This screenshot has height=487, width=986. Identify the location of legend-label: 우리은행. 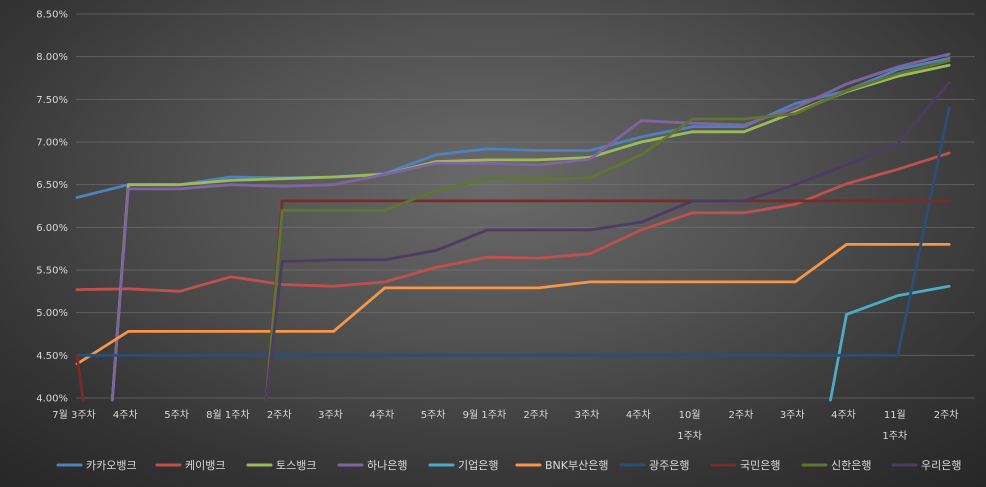
(941, 465).